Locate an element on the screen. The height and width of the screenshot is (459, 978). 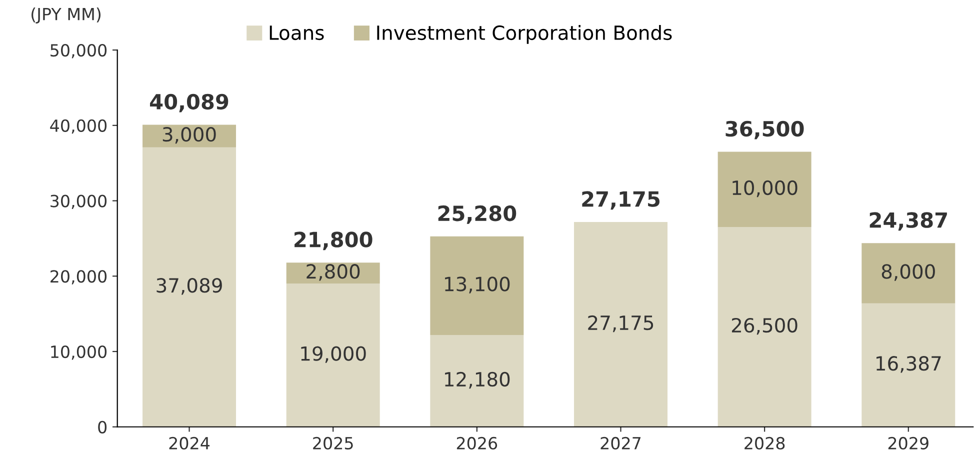
x-tick-label: 2027 is located at coordinates (620, 443).